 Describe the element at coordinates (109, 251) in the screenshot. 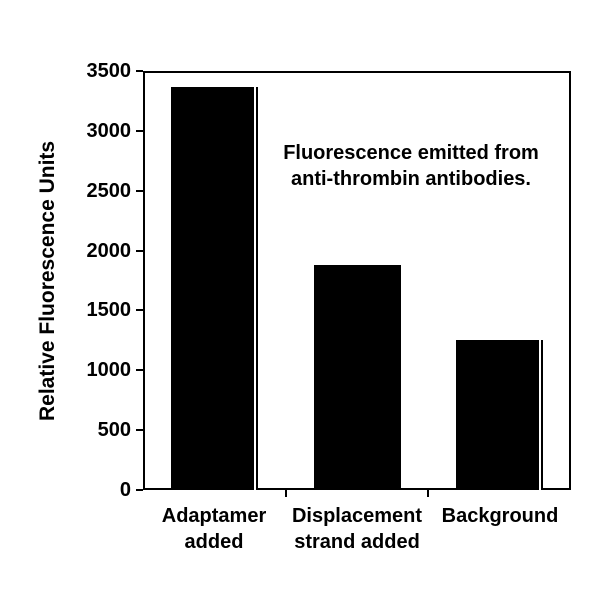

I see `y-tick-label: 2000` at that location.